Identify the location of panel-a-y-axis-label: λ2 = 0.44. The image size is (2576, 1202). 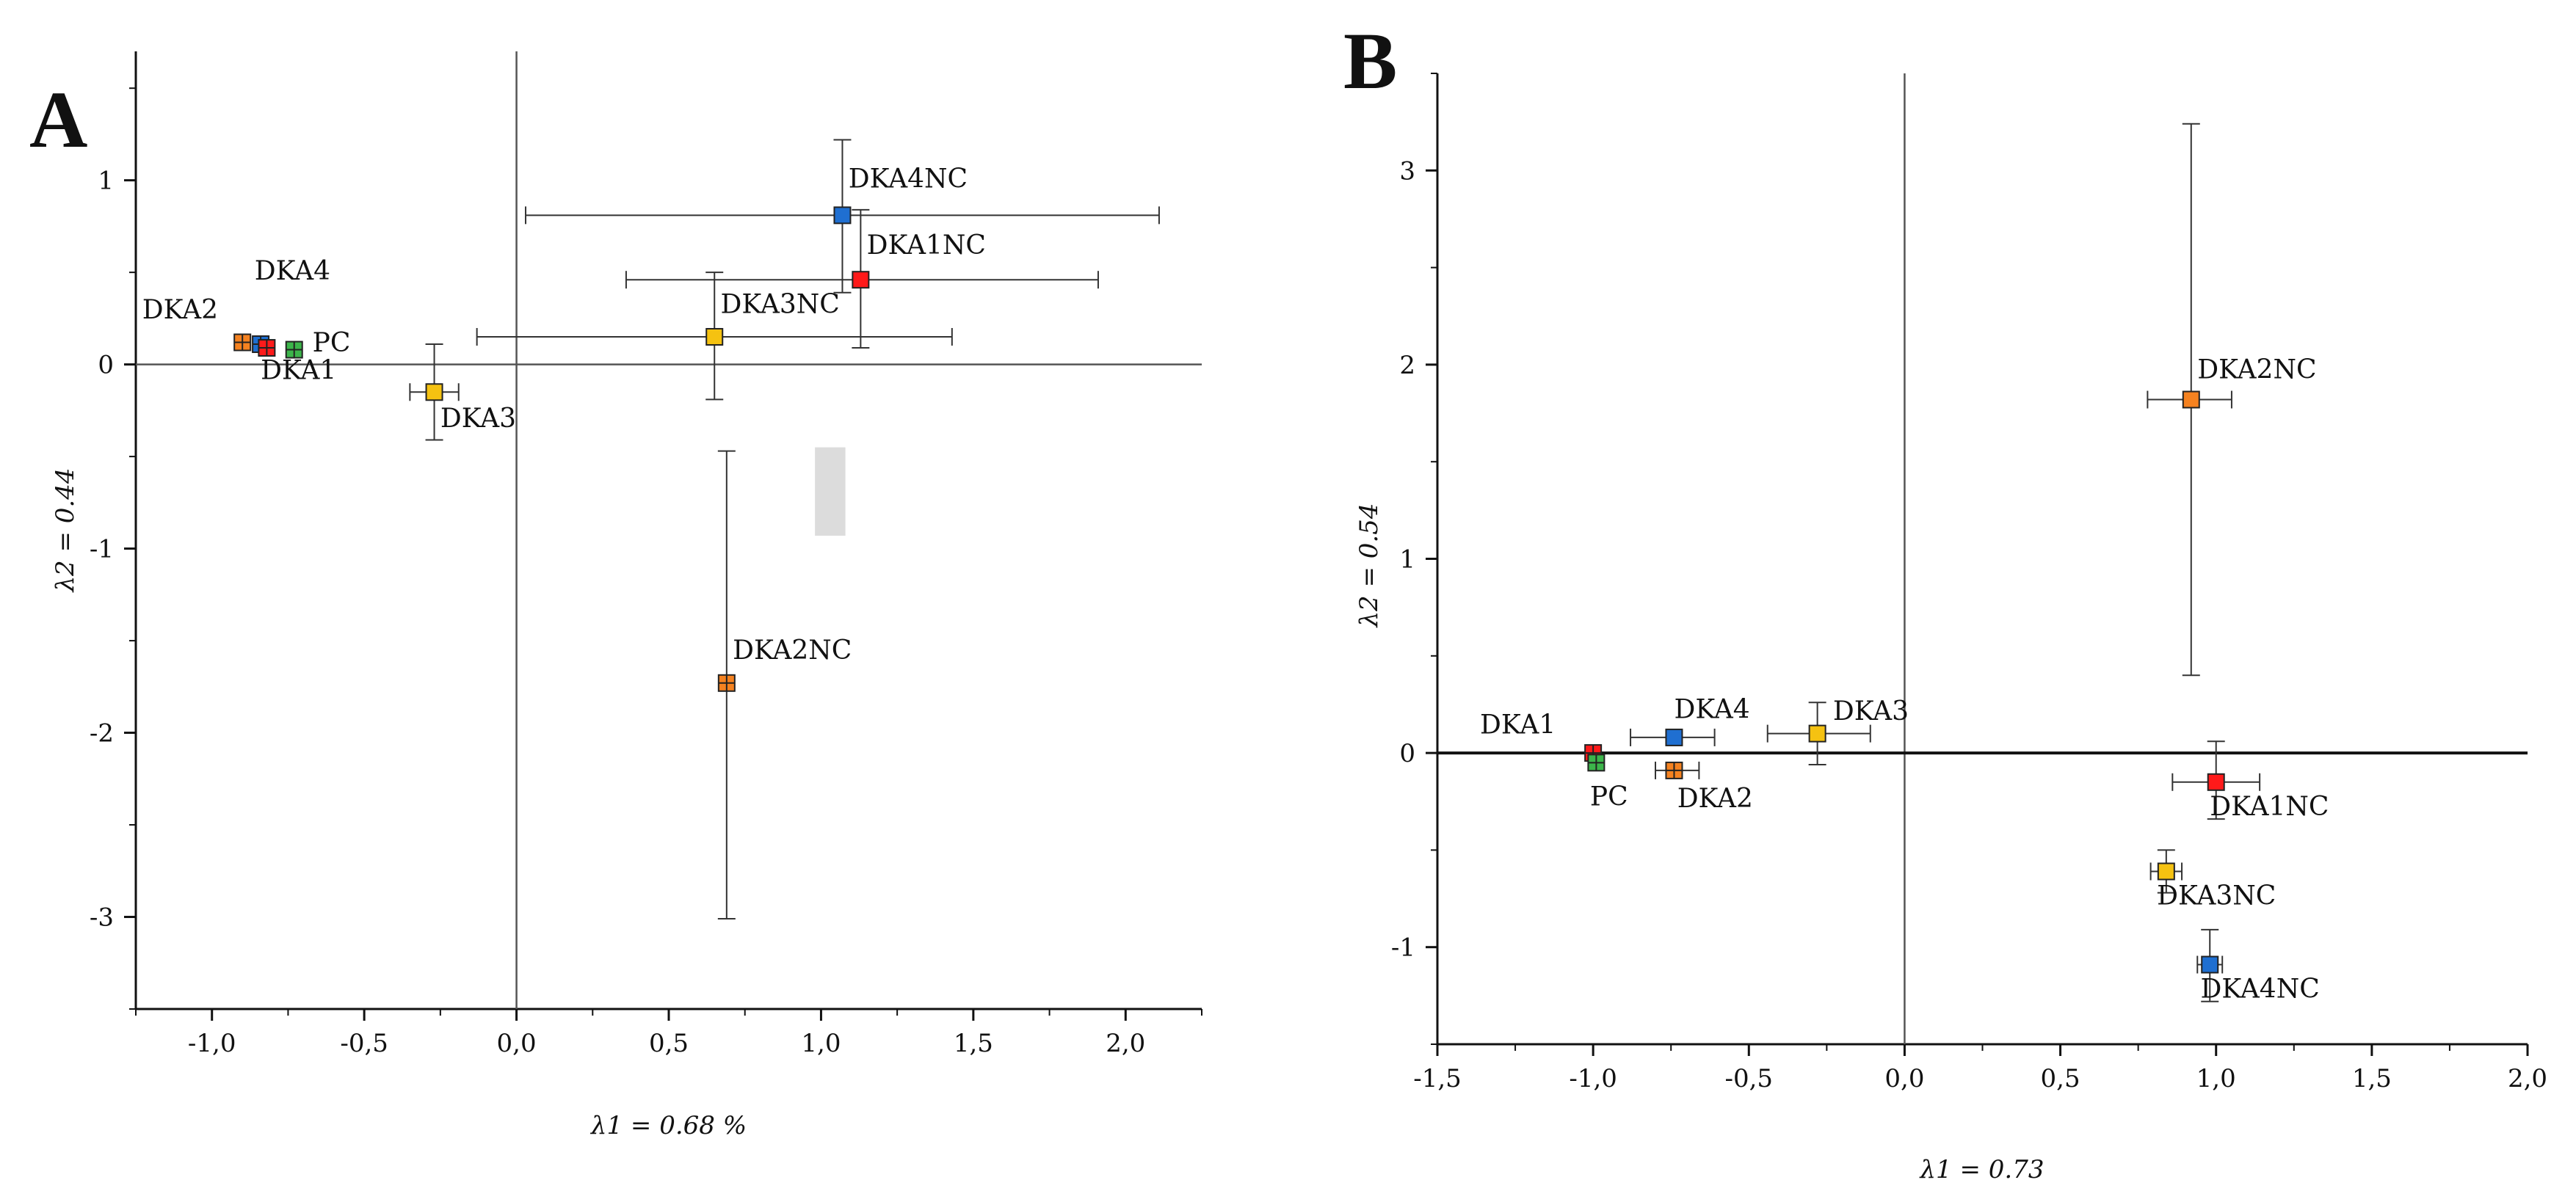
(66, 531).